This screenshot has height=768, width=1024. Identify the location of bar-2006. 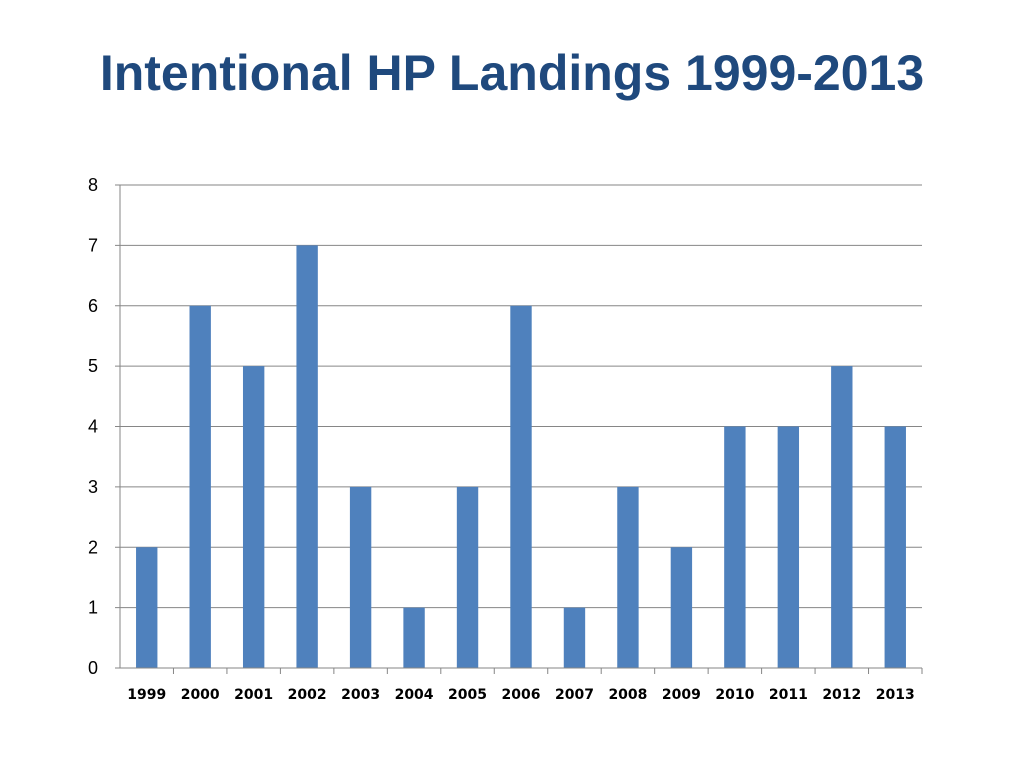
(521, 486).